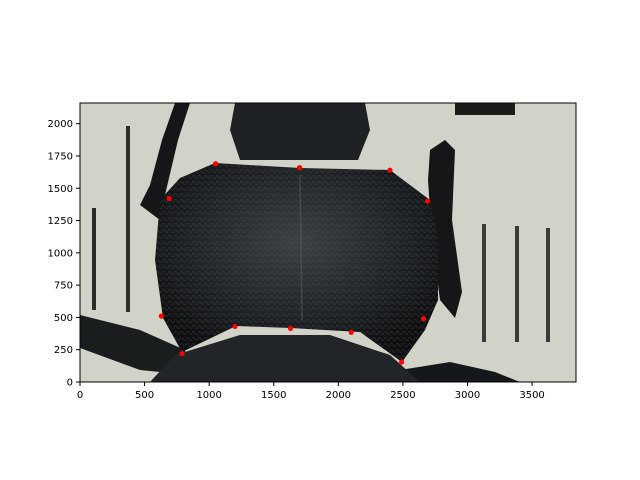  What do you see at coordinates (60, 124) in the screenshot?
I see `y-tick-label: 2000` at bounding box center [60, 124].